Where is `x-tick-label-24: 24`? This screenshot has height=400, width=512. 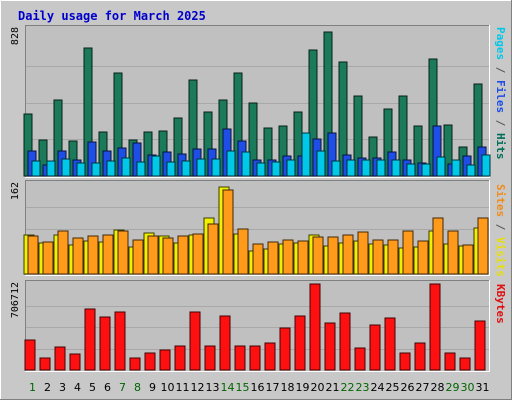 x-tick-label-24: 24 is located at coordinates (378, 387).